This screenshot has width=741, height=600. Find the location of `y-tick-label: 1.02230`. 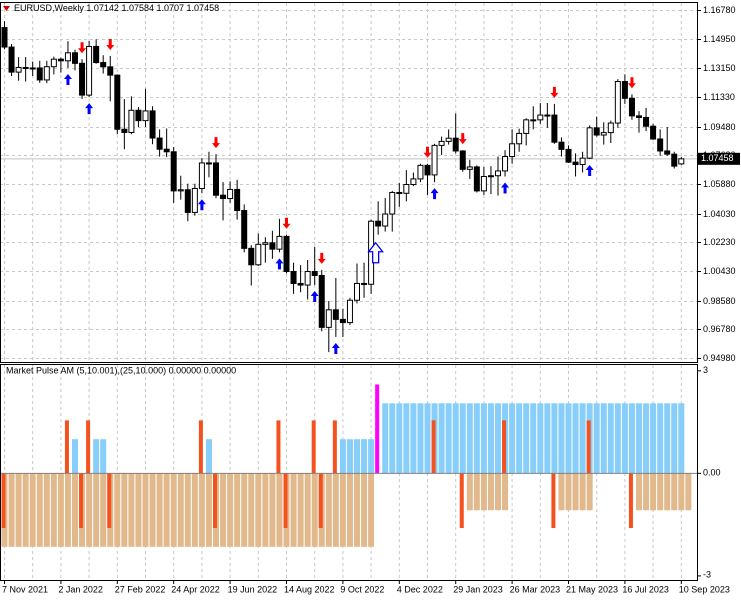

y-tick-label: 1.02230 is located at coordinates (719, 242).